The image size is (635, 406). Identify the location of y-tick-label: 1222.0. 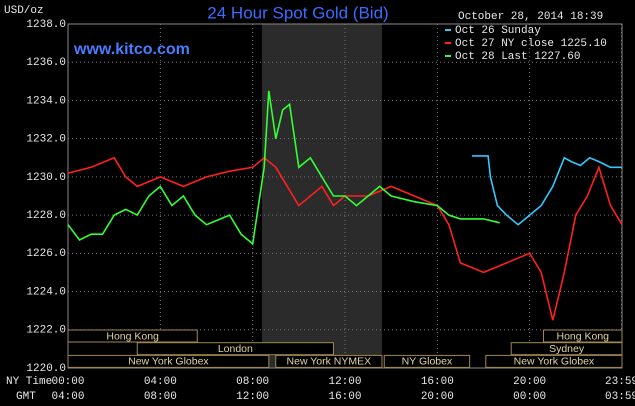
(46, 331).